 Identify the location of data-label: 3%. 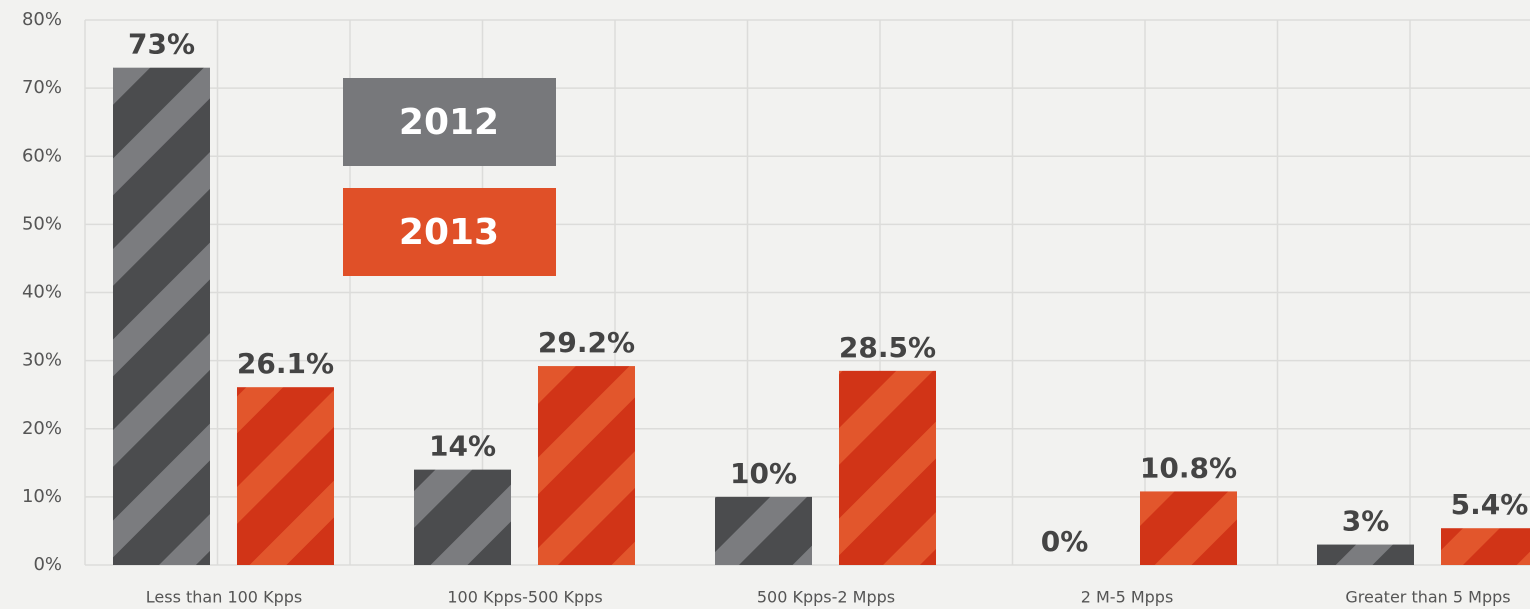
(1366, 521).